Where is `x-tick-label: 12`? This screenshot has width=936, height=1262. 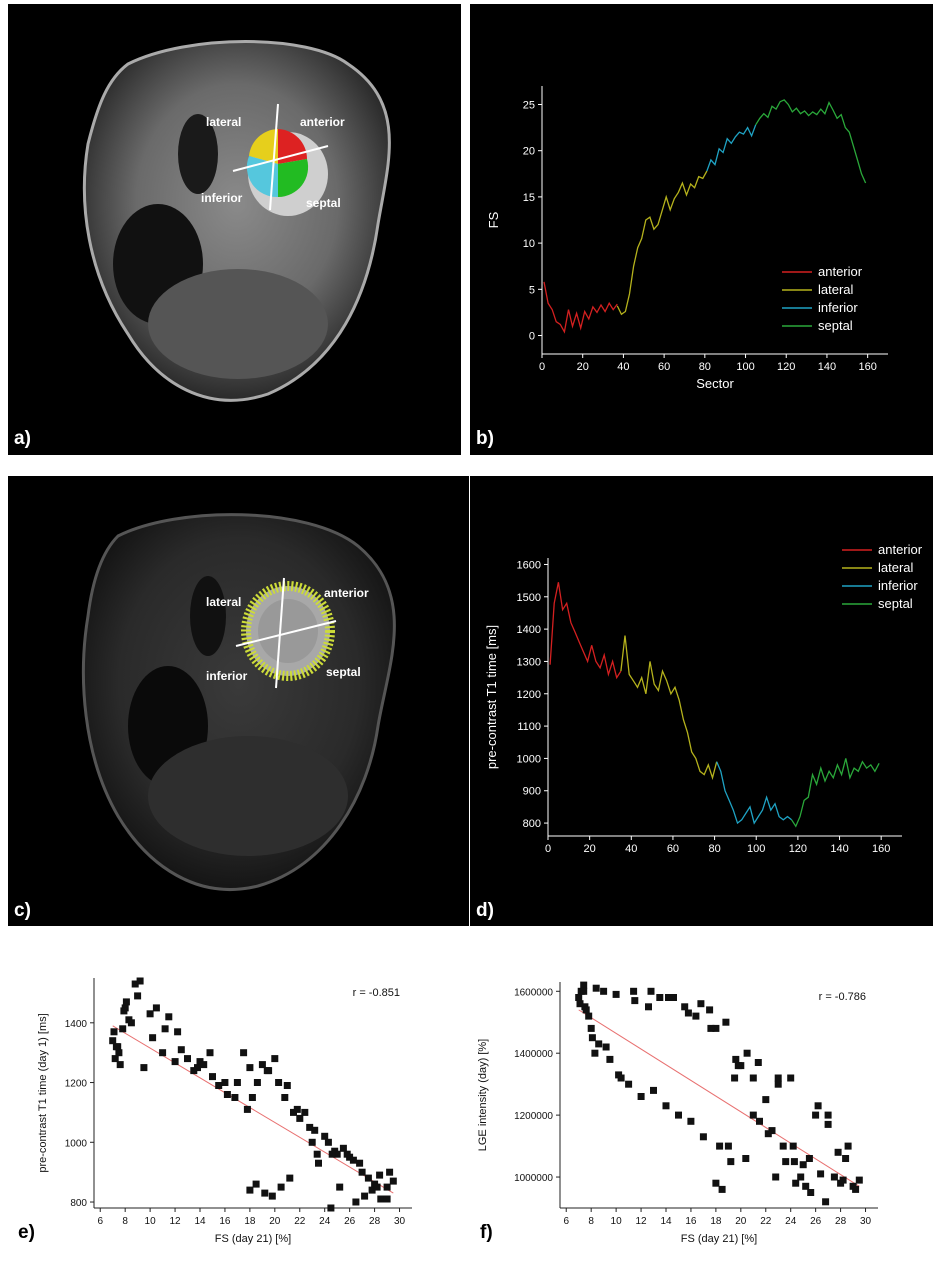
x-tick-label: 12 is located at coordinates (641, 1221).